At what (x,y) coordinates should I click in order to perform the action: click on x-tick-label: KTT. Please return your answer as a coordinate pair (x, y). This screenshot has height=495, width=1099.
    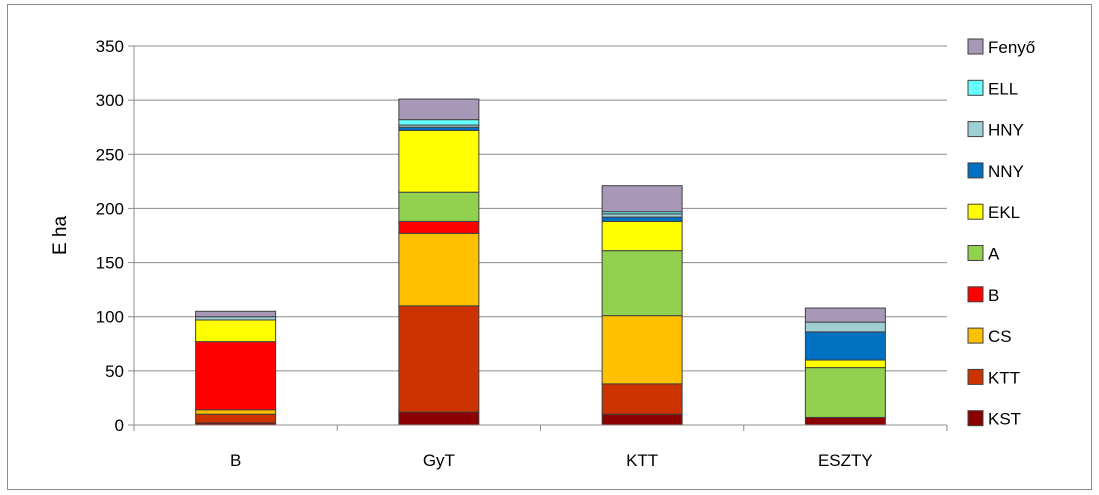
    Looking at the image, I should click on (642, 460).